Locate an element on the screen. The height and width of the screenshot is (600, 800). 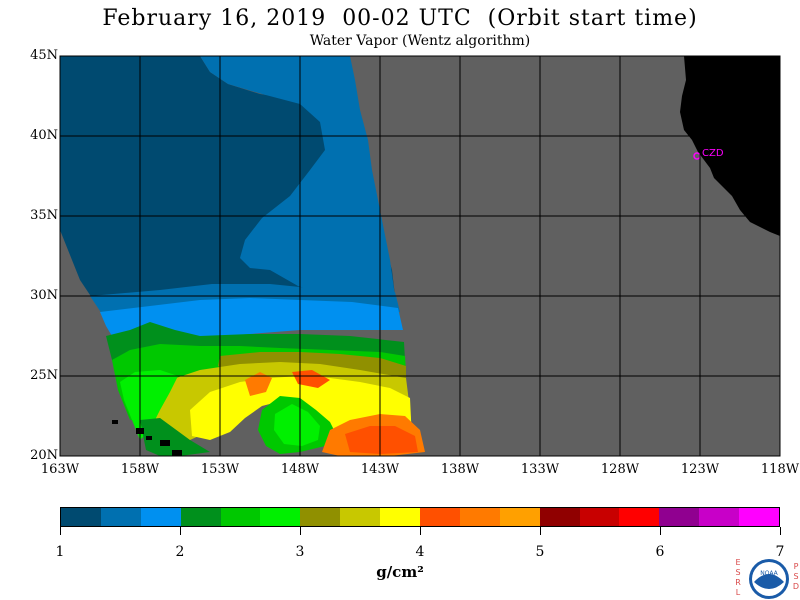
colorbar-tick-label: 4 is located at coordinates (420, 552).